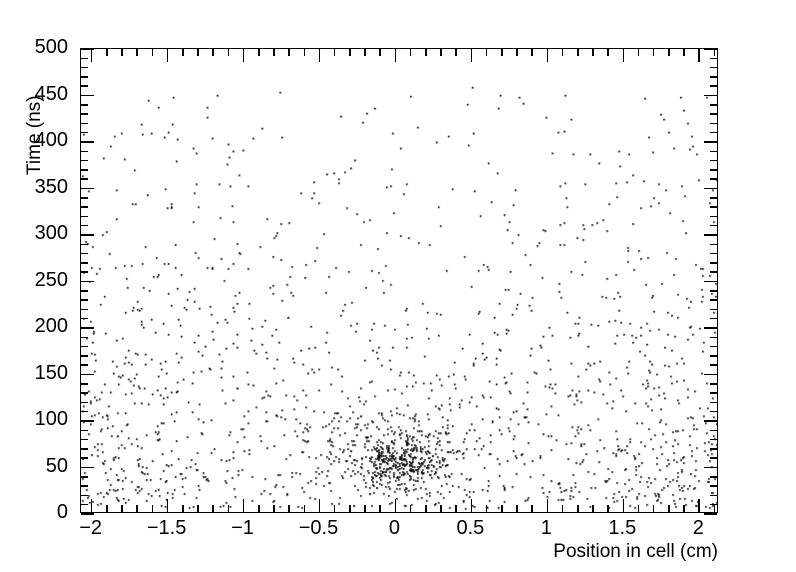  Describe the element at coordinates (318, 528) in the screenshot. I see `x-tick-label: −0.5` at that location.